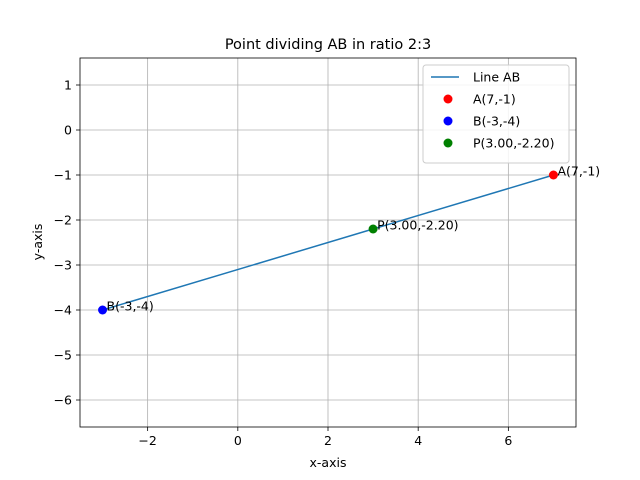 Image resolution: width=640 pixels, height=480 pixels. Describe the element at coordinates (68, 130) in the screenshot. I see `y-tick-label: 0` at that location.